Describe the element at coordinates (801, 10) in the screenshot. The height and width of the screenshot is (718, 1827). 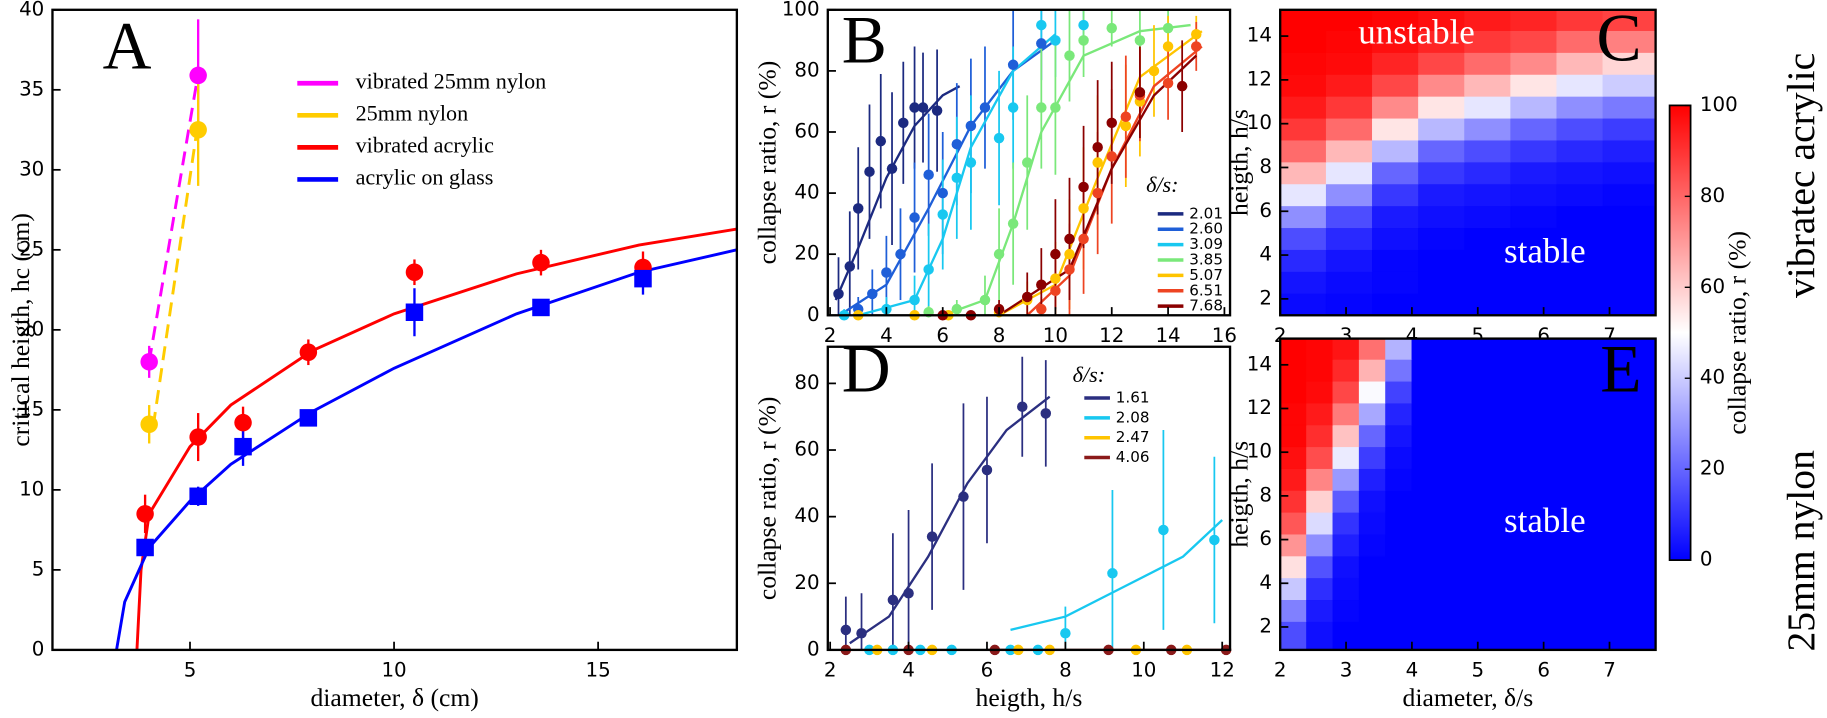
I see `y-tick-label: 100` at that location.